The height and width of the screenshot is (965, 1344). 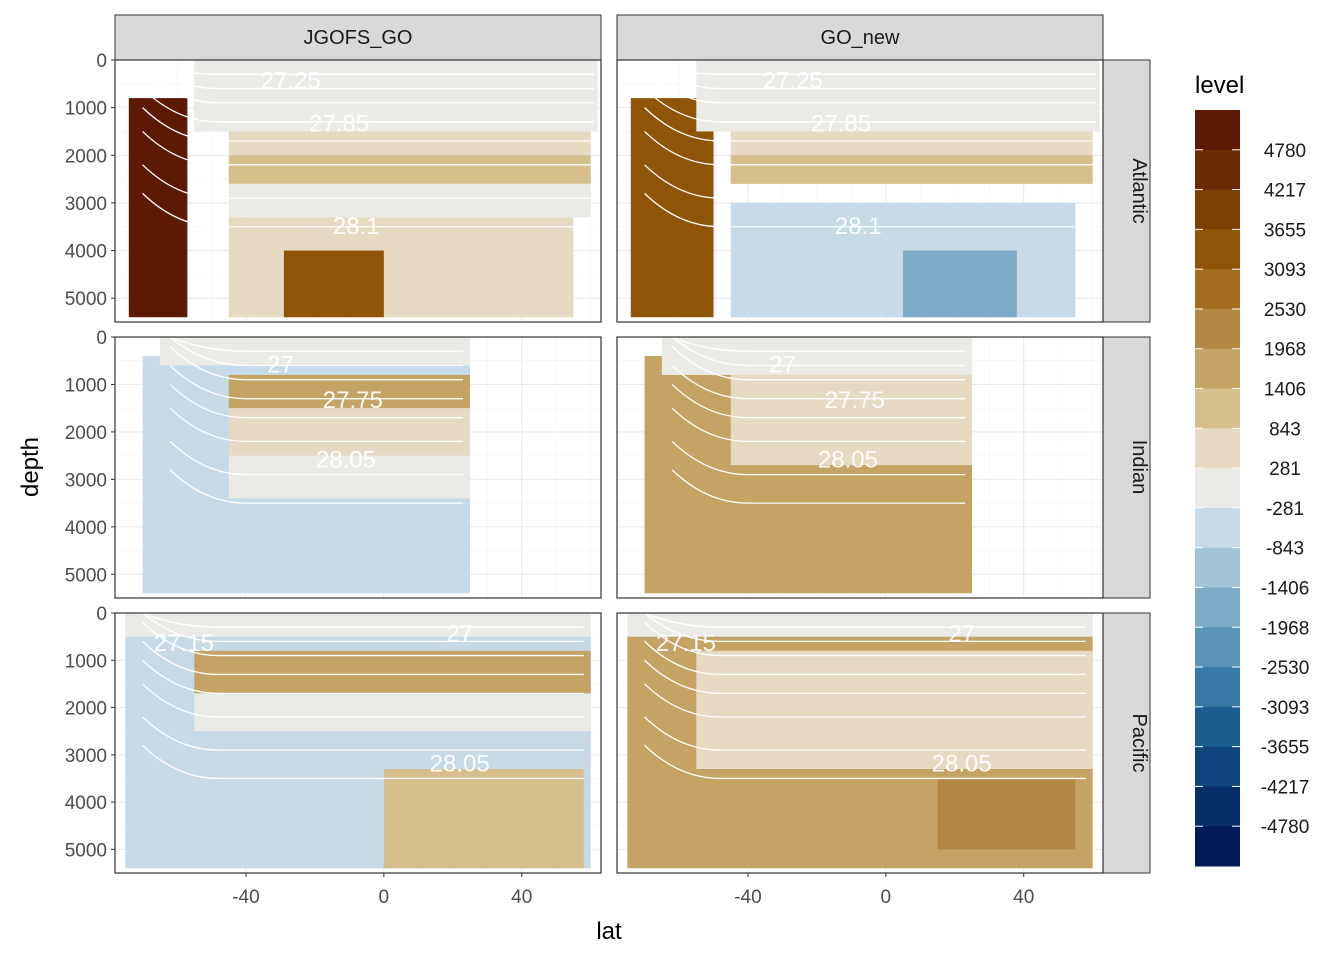 I want to click on legend-label: 2530, so click(x=1285, y=310).